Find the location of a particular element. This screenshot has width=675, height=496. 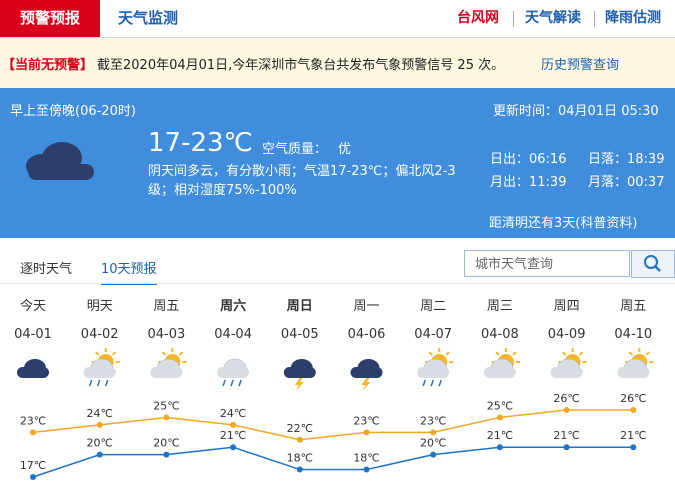

temp-label: 23℃ is located at coordinates (433, 420).